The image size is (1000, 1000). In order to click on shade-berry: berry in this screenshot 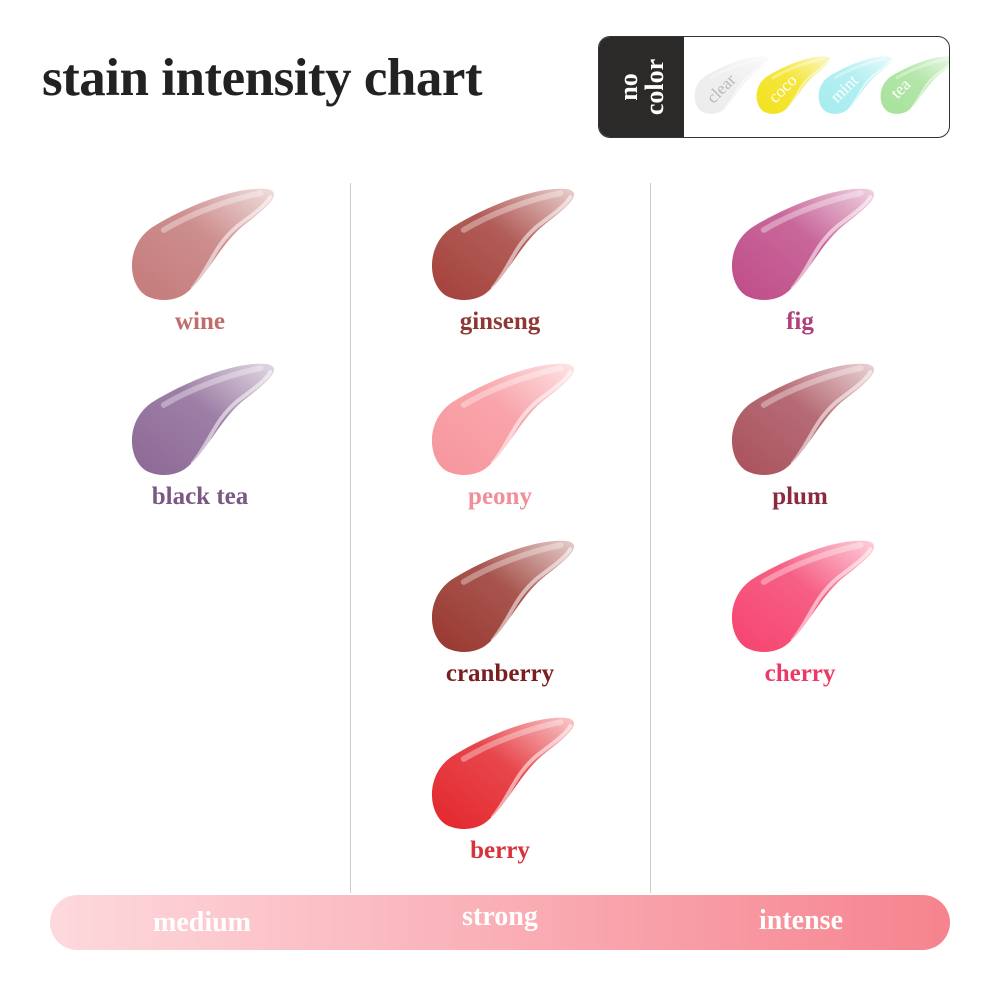, I will do `click(500, 799)`.